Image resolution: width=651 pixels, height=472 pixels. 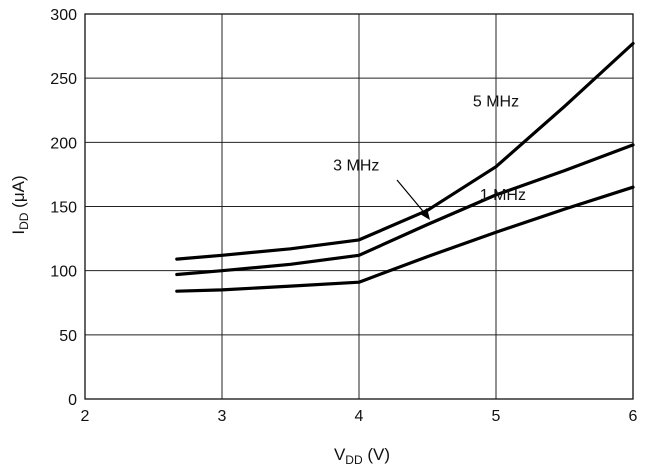 I want to click on y-tick-label: 100, so click(x=63, y=272).